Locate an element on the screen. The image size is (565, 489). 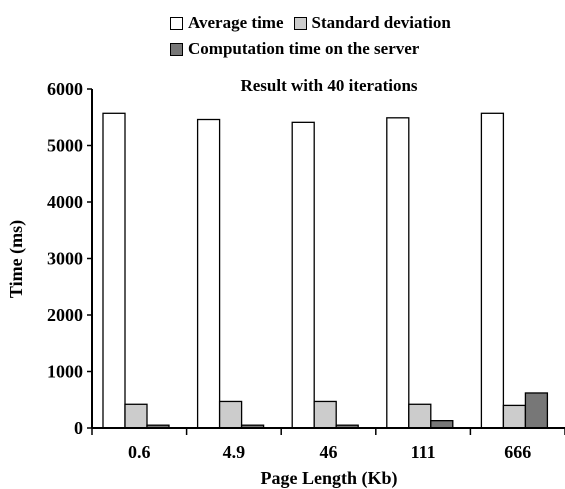
y-tick-label-5000: 5000 is located at coordinates (65, 146).